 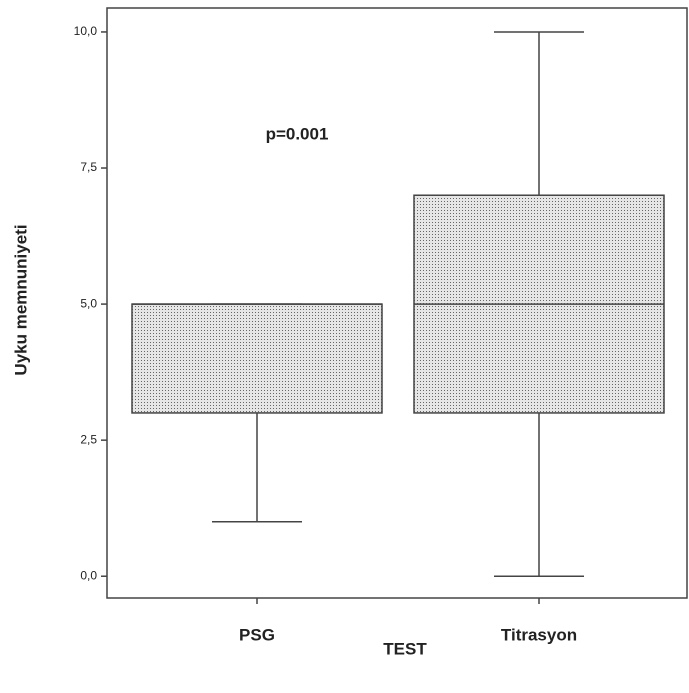 I want to click on box, so click(x=257, y=358).